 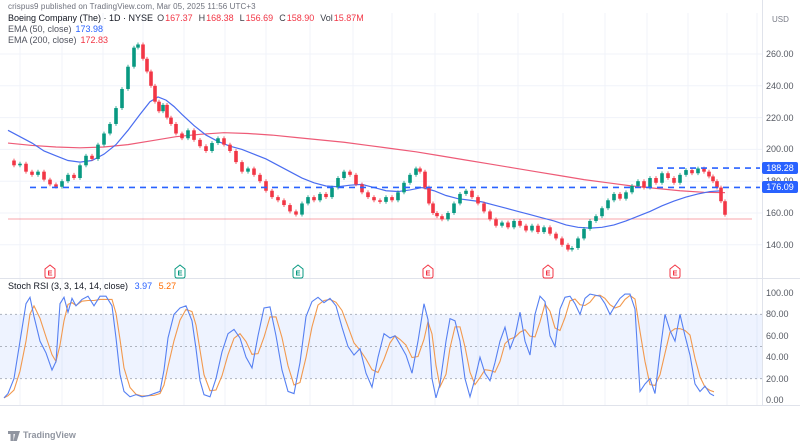 What do you see at coordinates (366, 163) in the screenshot?
I see `ema200-line` at bounding box center [366, 163].